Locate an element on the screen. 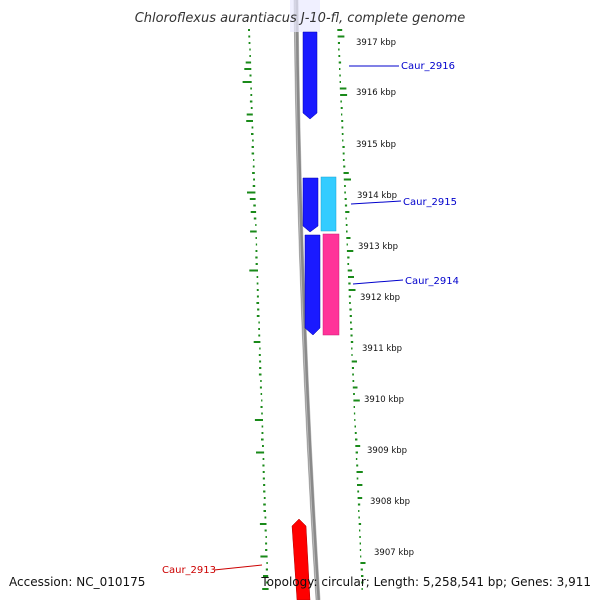 This screenshot has width=600, height=600. gene-caur-2915-rna-block is located at coordinates (328, 204).